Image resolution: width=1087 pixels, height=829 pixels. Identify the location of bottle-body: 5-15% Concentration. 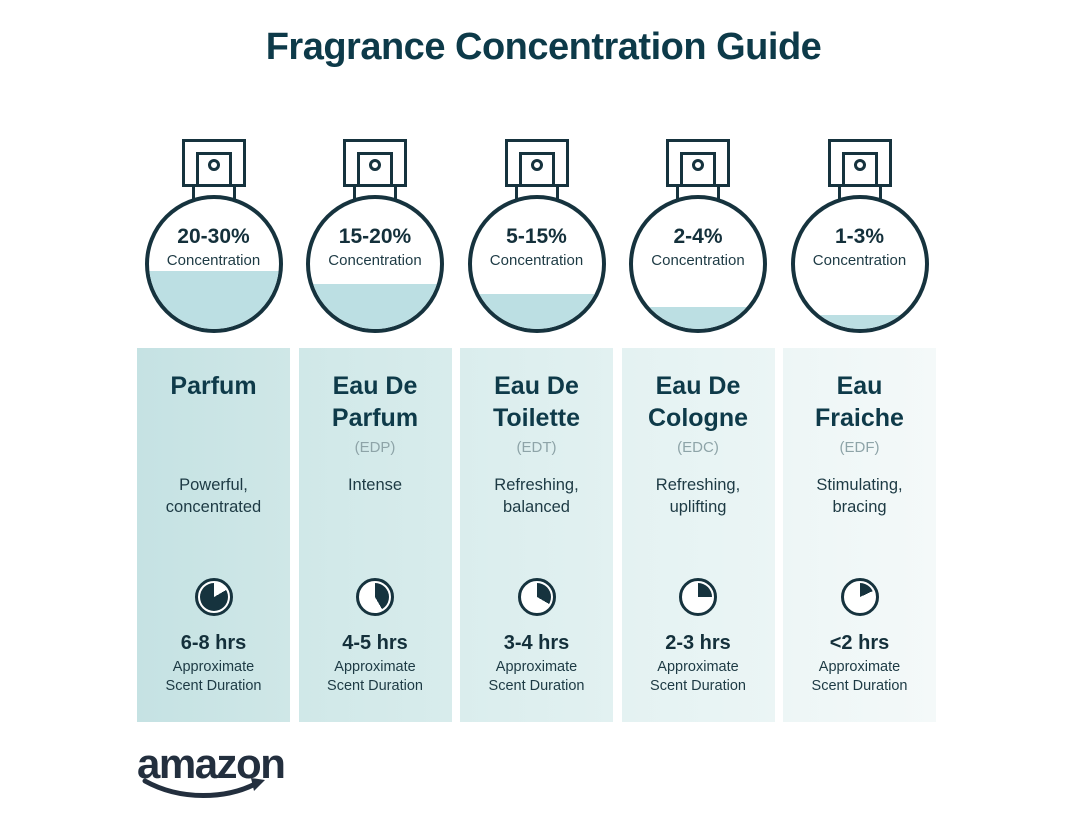
(536, 264).